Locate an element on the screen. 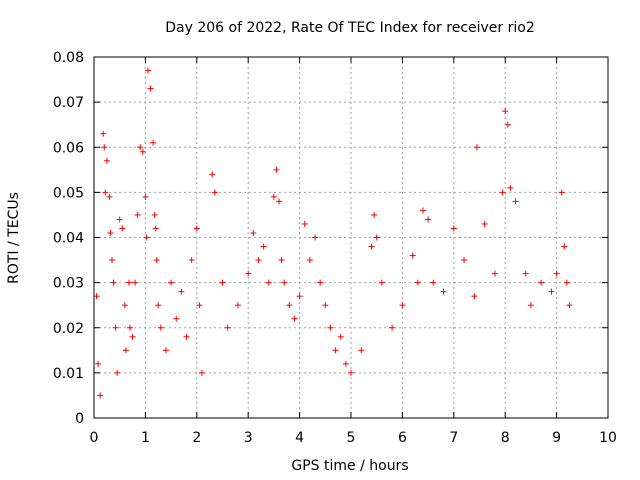 This screenshot has width=640, height=480. x-tick-label: 9 is located at coordinates (556, 438).